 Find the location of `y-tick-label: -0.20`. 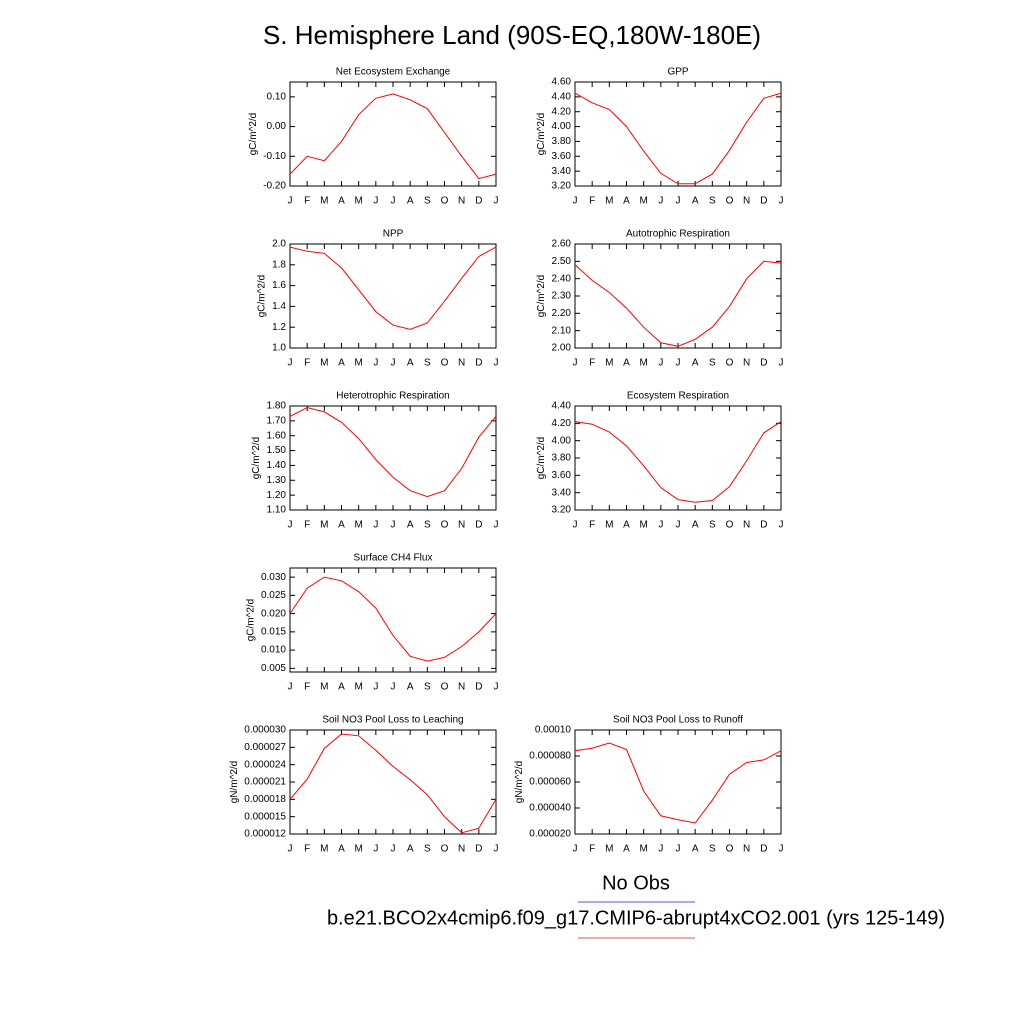

y-tick-label: -0.20 is located at coordinates (274, 186).